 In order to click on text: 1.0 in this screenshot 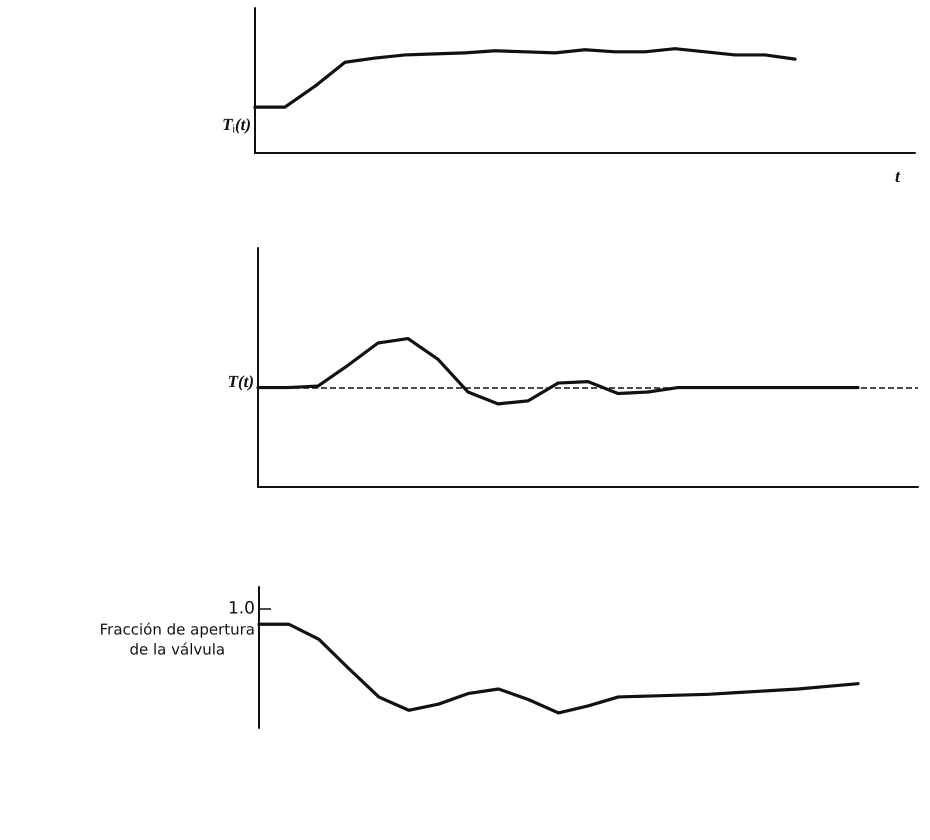, I will do `click(242, 608)`.